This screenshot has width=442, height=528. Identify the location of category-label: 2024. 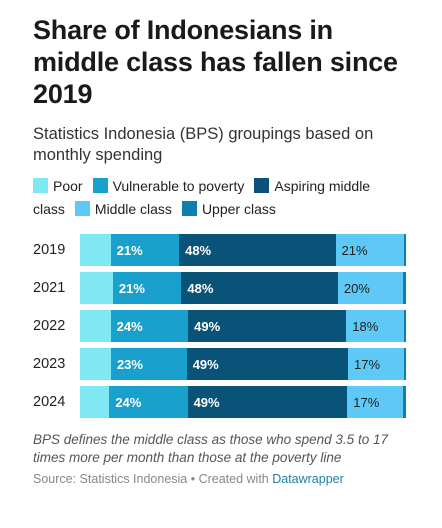
(49, 402).